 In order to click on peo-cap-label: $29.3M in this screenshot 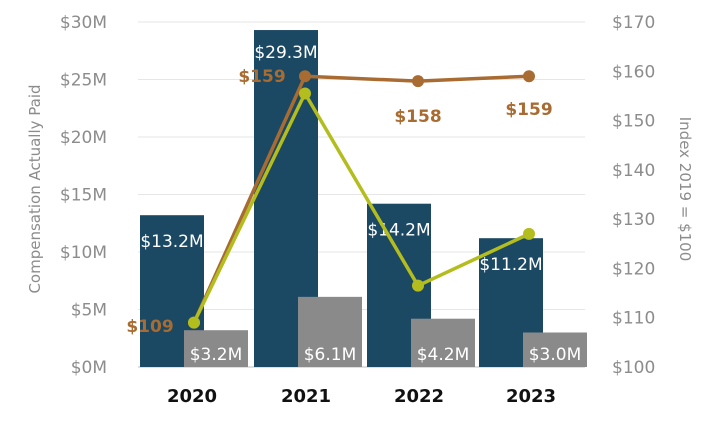, I will do `click(285, 53)`.